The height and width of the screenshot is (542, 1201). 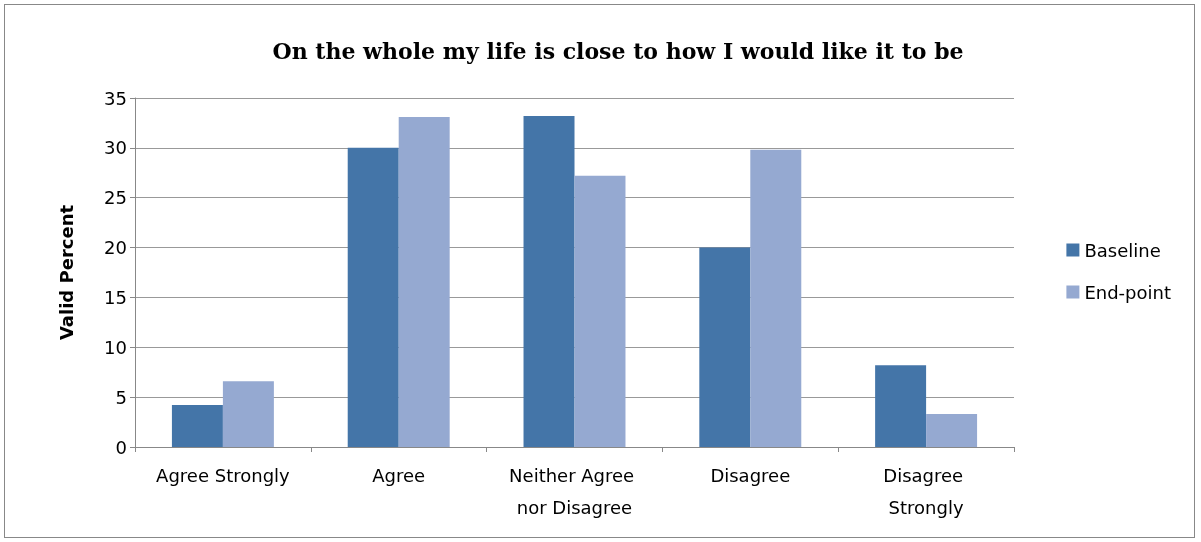 What do you see at coordinates (115, 98) in the screenshot?
I see `y-tick-label: 35` at bounding box center [115, 98].